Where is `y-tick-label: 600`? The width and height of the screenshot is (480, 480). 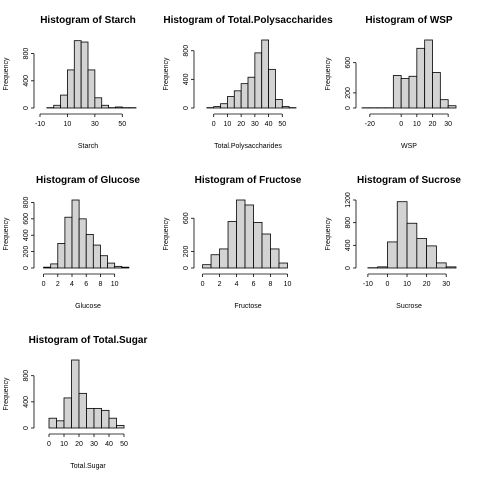
y-tick-label: 600 is located at coordinates (186, 218).